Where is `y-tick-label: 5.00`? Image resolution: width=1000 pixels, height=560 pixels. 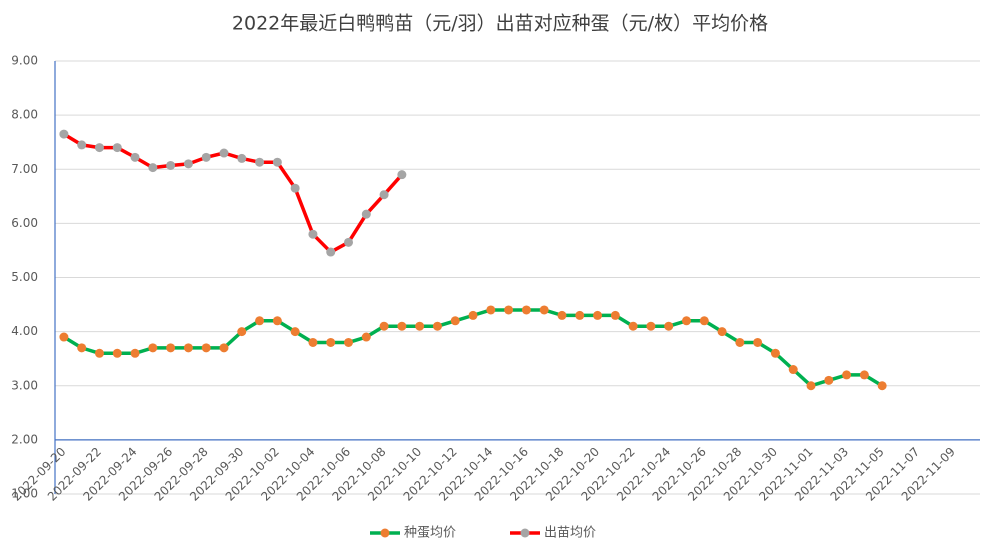 y-tick-label: 5.00 is located at coordinates (24, 277).